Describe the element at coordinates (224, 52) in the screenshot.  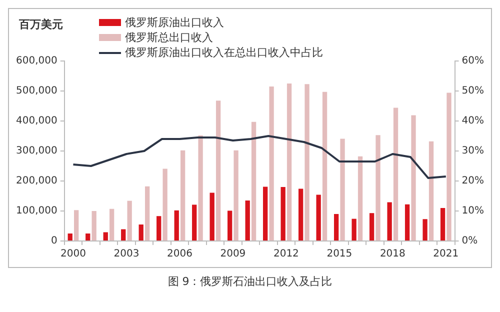
I see `legend-label: 俄罗斯原油出口收入在总出口收入中占比` at that location.